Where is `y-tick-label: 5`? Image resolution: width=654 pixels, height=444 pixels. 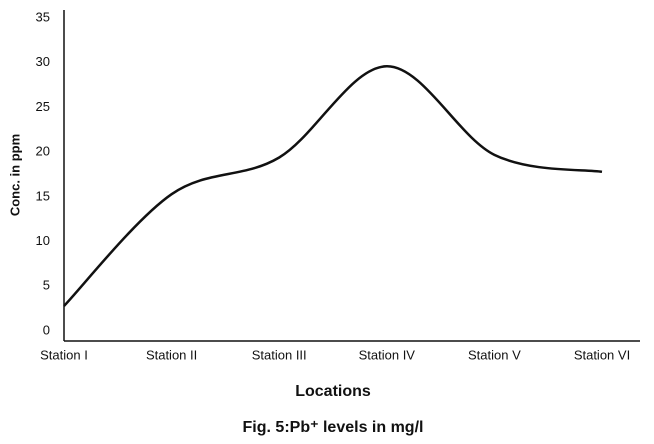
y-tick-label: 5 is located at coordinates (46, 285).